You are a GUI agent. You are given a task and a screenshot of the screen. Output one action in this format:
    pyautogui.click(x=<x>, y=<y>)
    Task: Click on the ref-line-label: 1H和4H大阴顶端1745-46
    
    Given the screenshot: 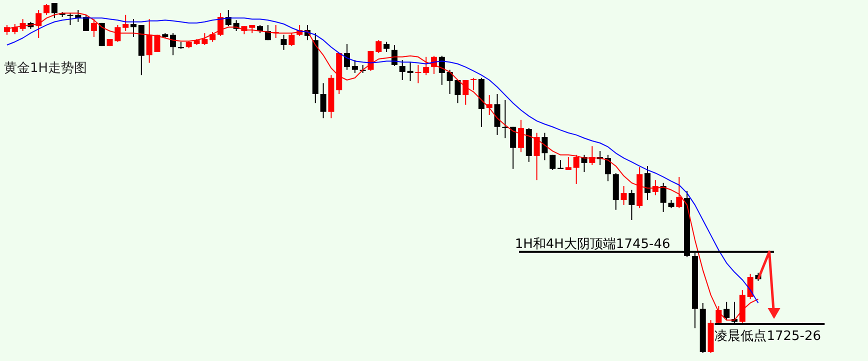 What is the action you would take?
    pyautogui.click(x=592, y=244)
    